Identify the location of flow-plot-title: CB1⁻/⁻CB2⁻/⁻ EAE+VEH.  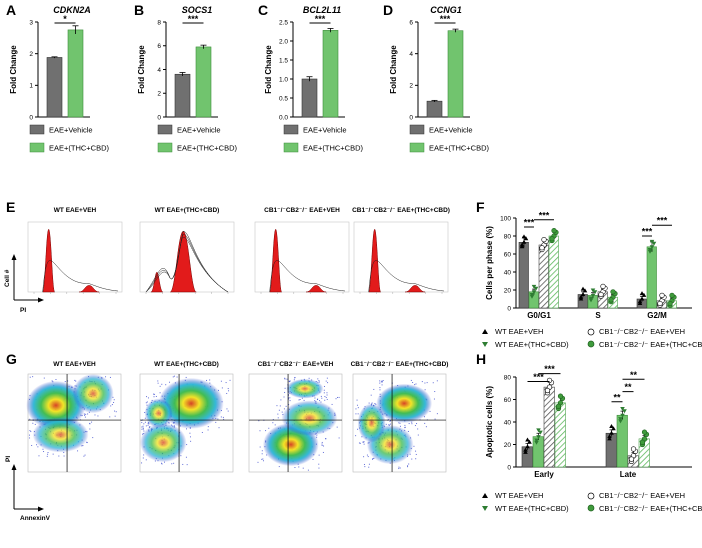
(296, 364).